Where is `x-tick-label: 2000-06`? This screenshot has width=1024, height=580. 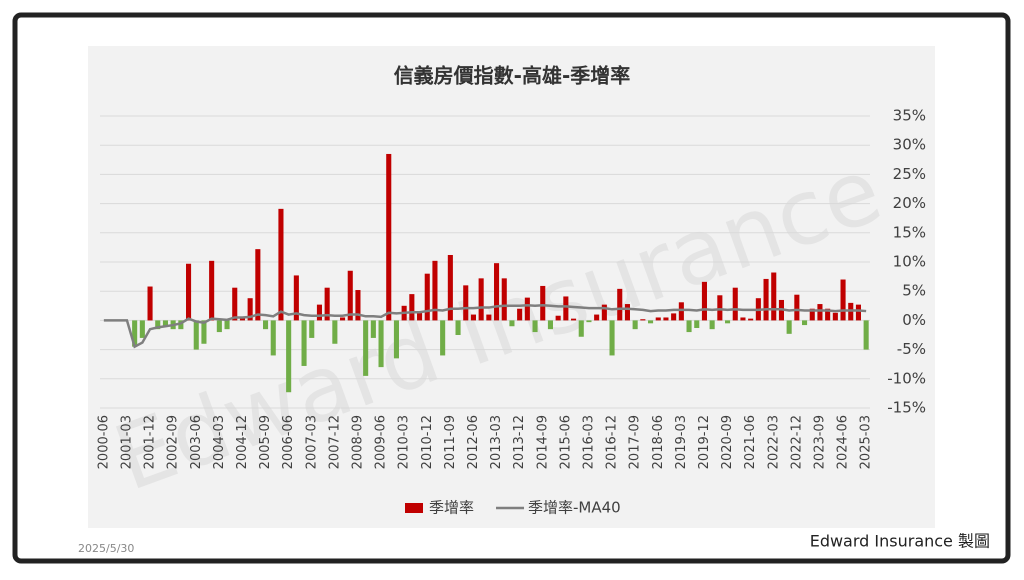
x-tick-label: 2000-06 is located at coordinates (103, 442).